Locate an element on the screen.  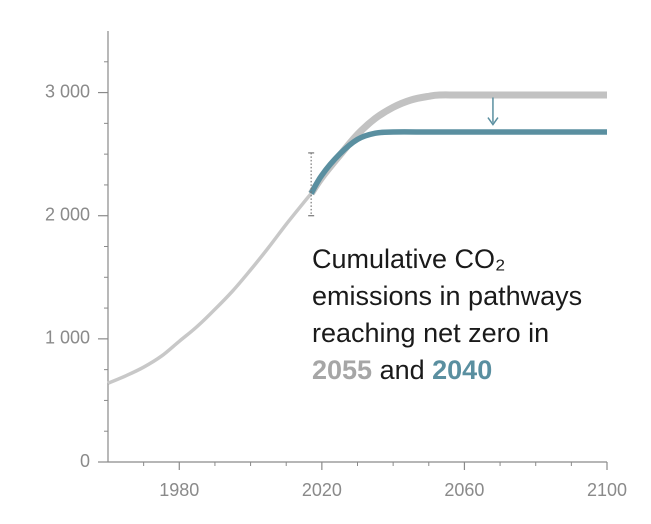
y-tick-label: 1 000 is located at coordinates (67, 338).